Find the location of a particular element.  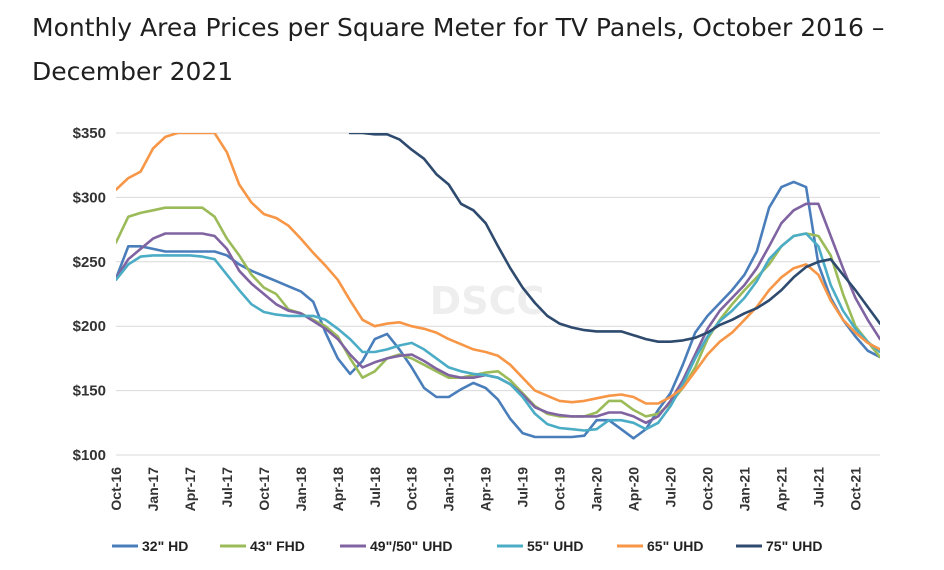

legend-item-3: 55" UHD is located at coordinates (540, 546).